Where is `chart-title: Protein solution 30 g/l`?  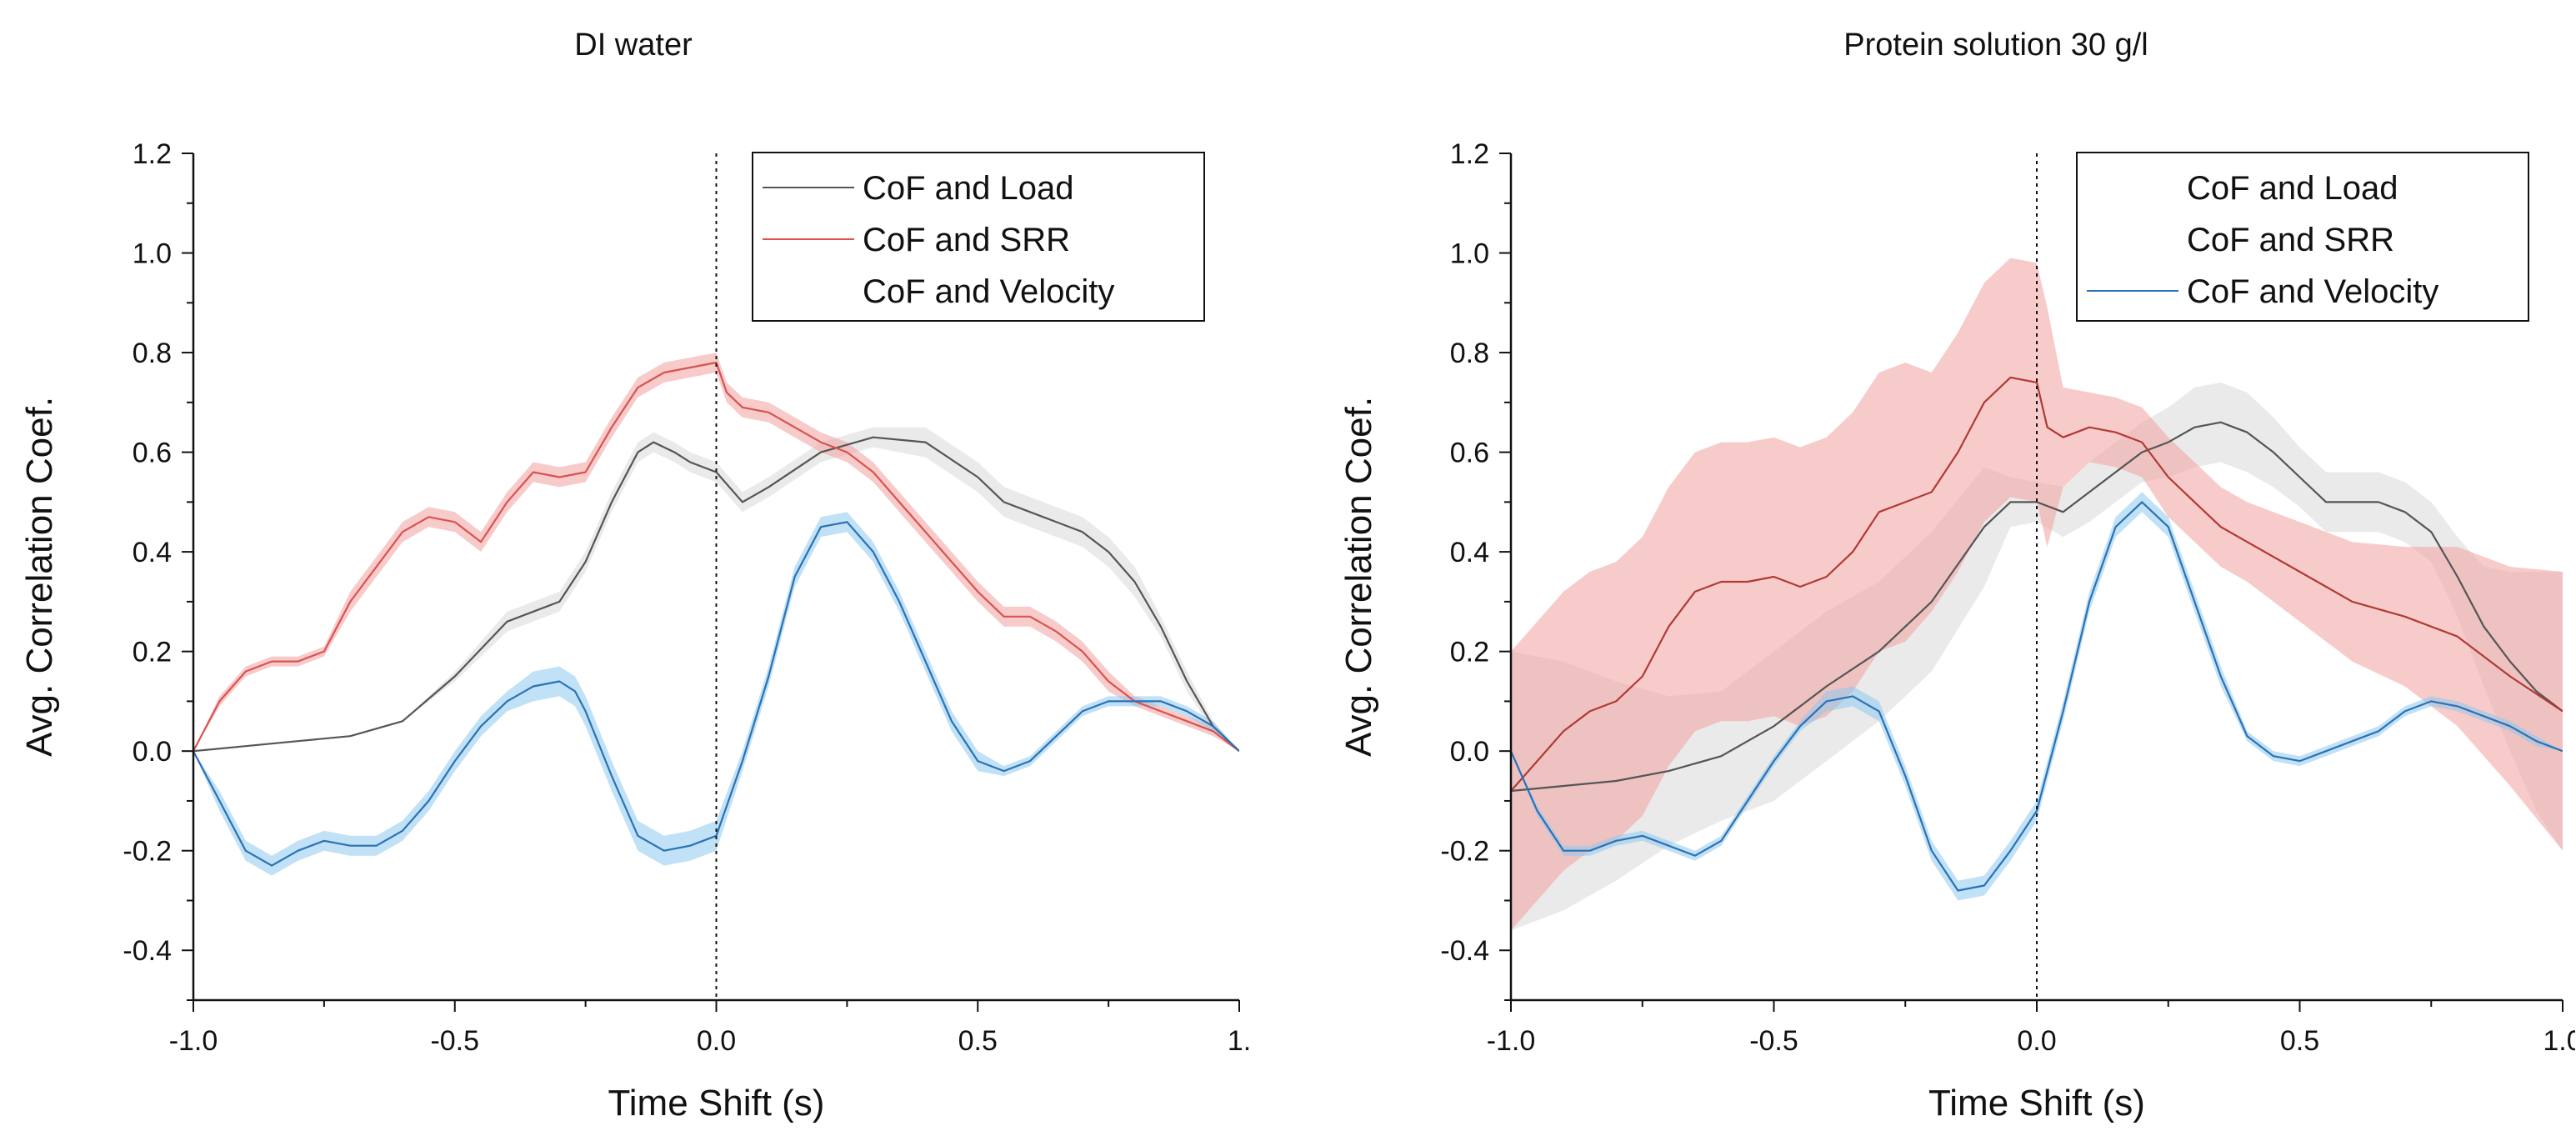
chart-title: Protein solution 30 g/l is located at coordinates (1996, 45).